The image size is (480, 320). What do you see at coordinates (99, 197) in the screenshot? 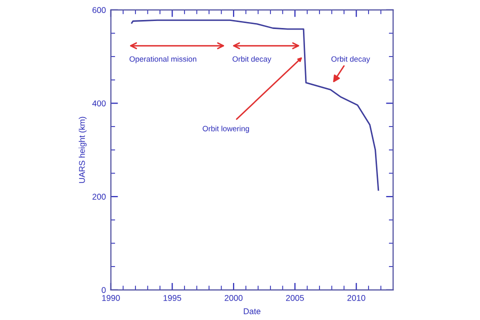
I see `y-tick-label: 200` at bounding box center [99, 197].